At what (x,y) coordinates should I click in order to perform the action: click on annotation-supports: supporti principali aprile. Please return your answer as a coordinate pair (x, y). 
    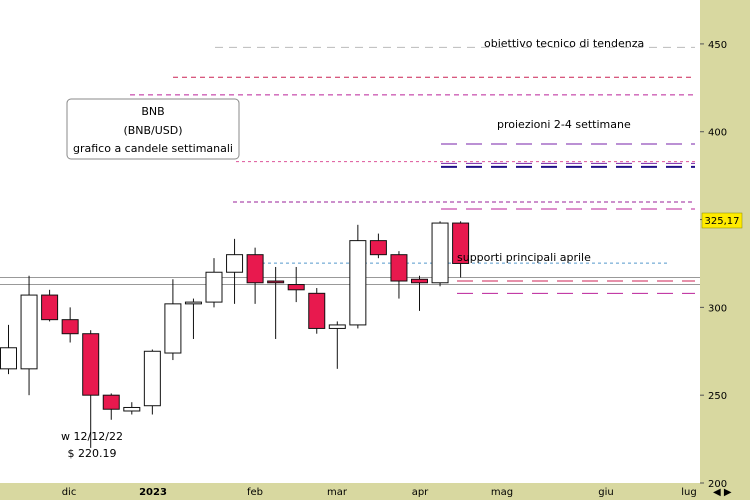
    Looking at the image, I should click on (524, 257).